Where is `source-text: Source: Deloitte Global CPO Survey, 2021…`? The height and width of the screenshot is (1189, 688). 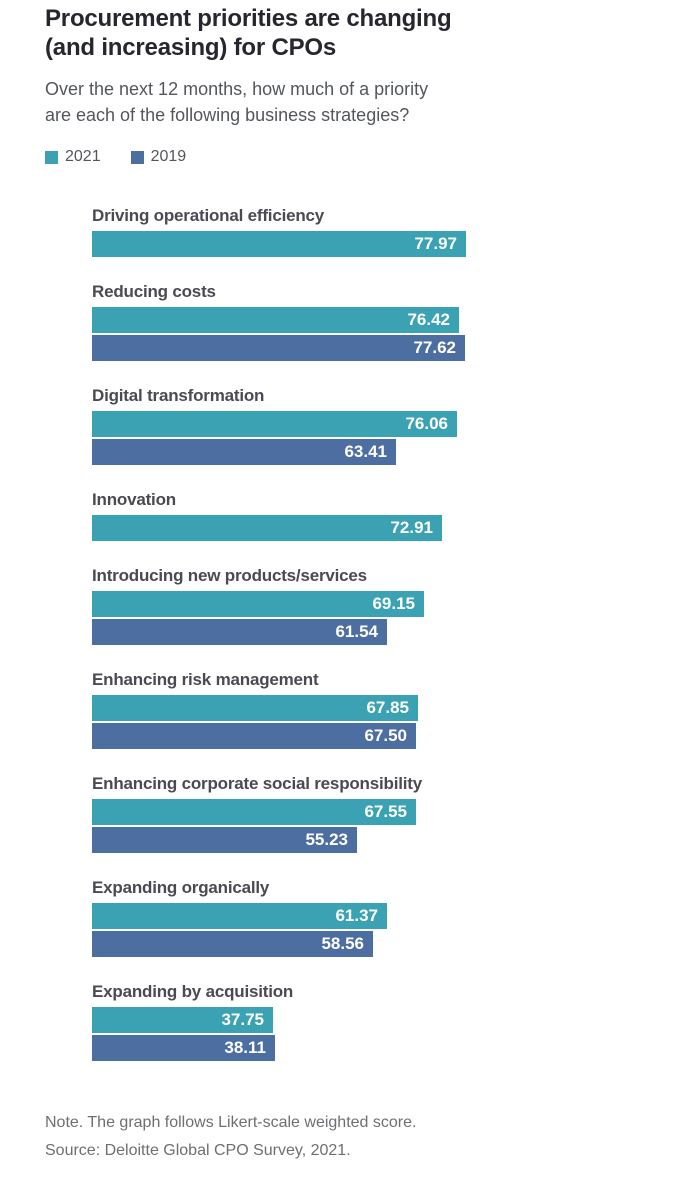 source-text: Source: Deloitte Global CPO Survey, 2021… is located at coordinates (198, 1150).